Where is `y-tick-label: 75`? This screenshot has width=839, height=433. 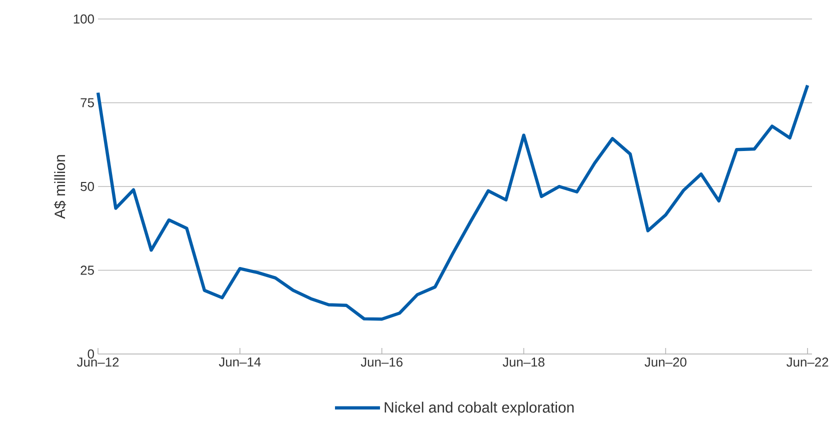
y-tick-label: 75 is located at coordinates (87, 103).